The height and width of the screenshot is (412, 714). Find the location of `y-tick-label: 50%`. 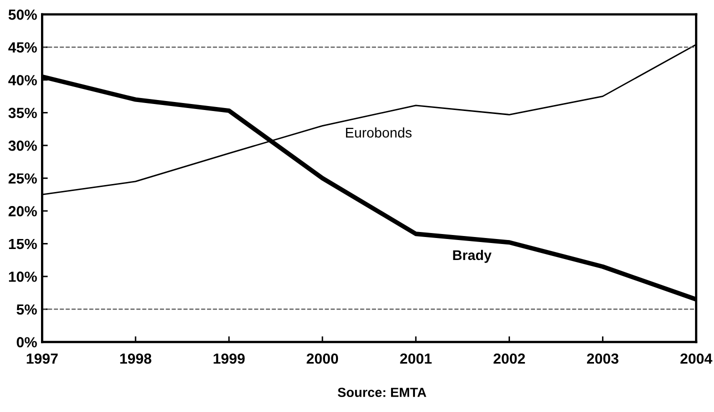

y-tick-label: 50% is located at coordinates (22, 15).